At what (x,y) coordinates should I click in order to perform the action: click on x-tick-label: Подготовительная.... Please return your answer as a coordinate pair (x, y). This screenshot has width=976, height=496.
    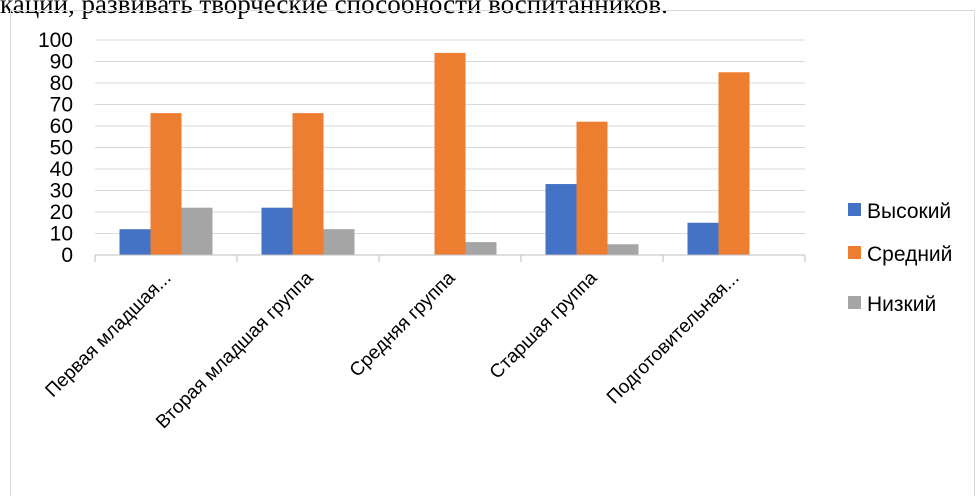
    Looking at the image, I should click on (673, 338).